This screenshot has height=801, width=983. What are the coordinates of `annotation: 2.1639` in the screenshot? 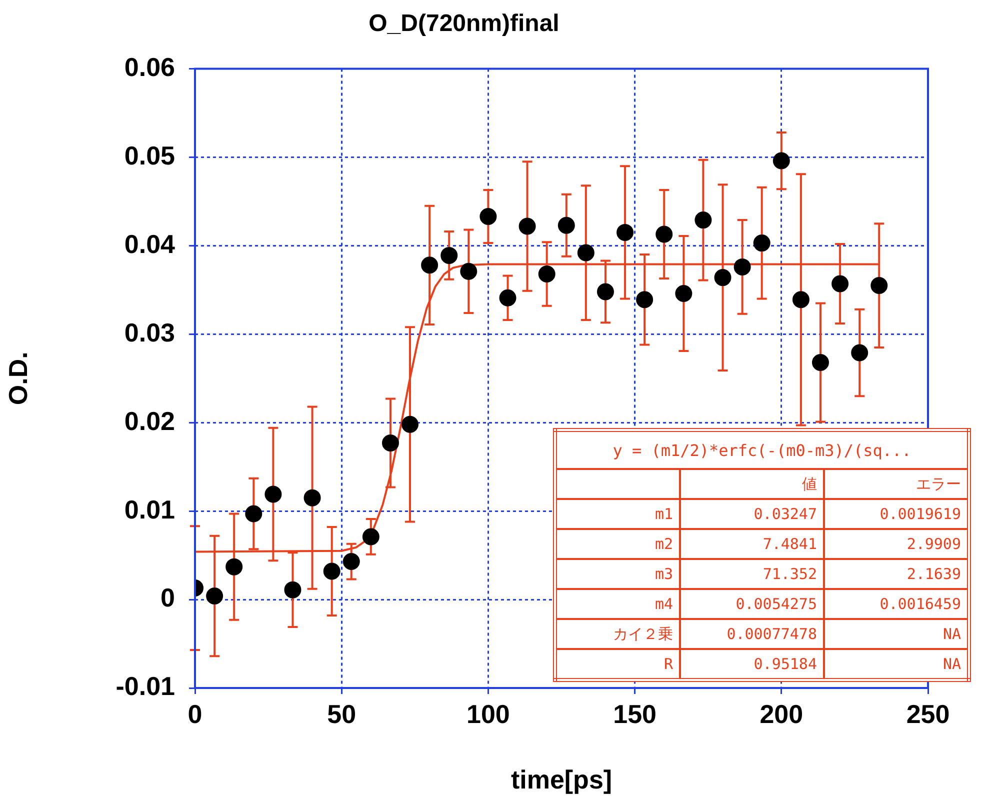 It's located at (896, 574).